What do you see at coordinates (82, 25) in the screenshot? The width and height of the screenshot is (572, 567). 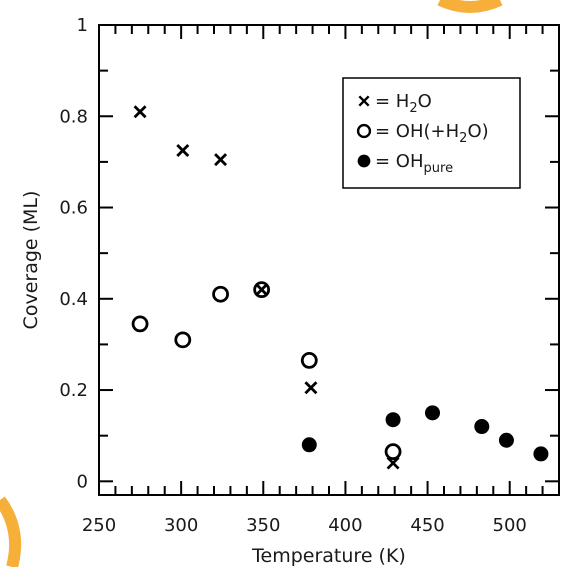 I see `y-tick-label: 1` at bounding box center [82, 25].